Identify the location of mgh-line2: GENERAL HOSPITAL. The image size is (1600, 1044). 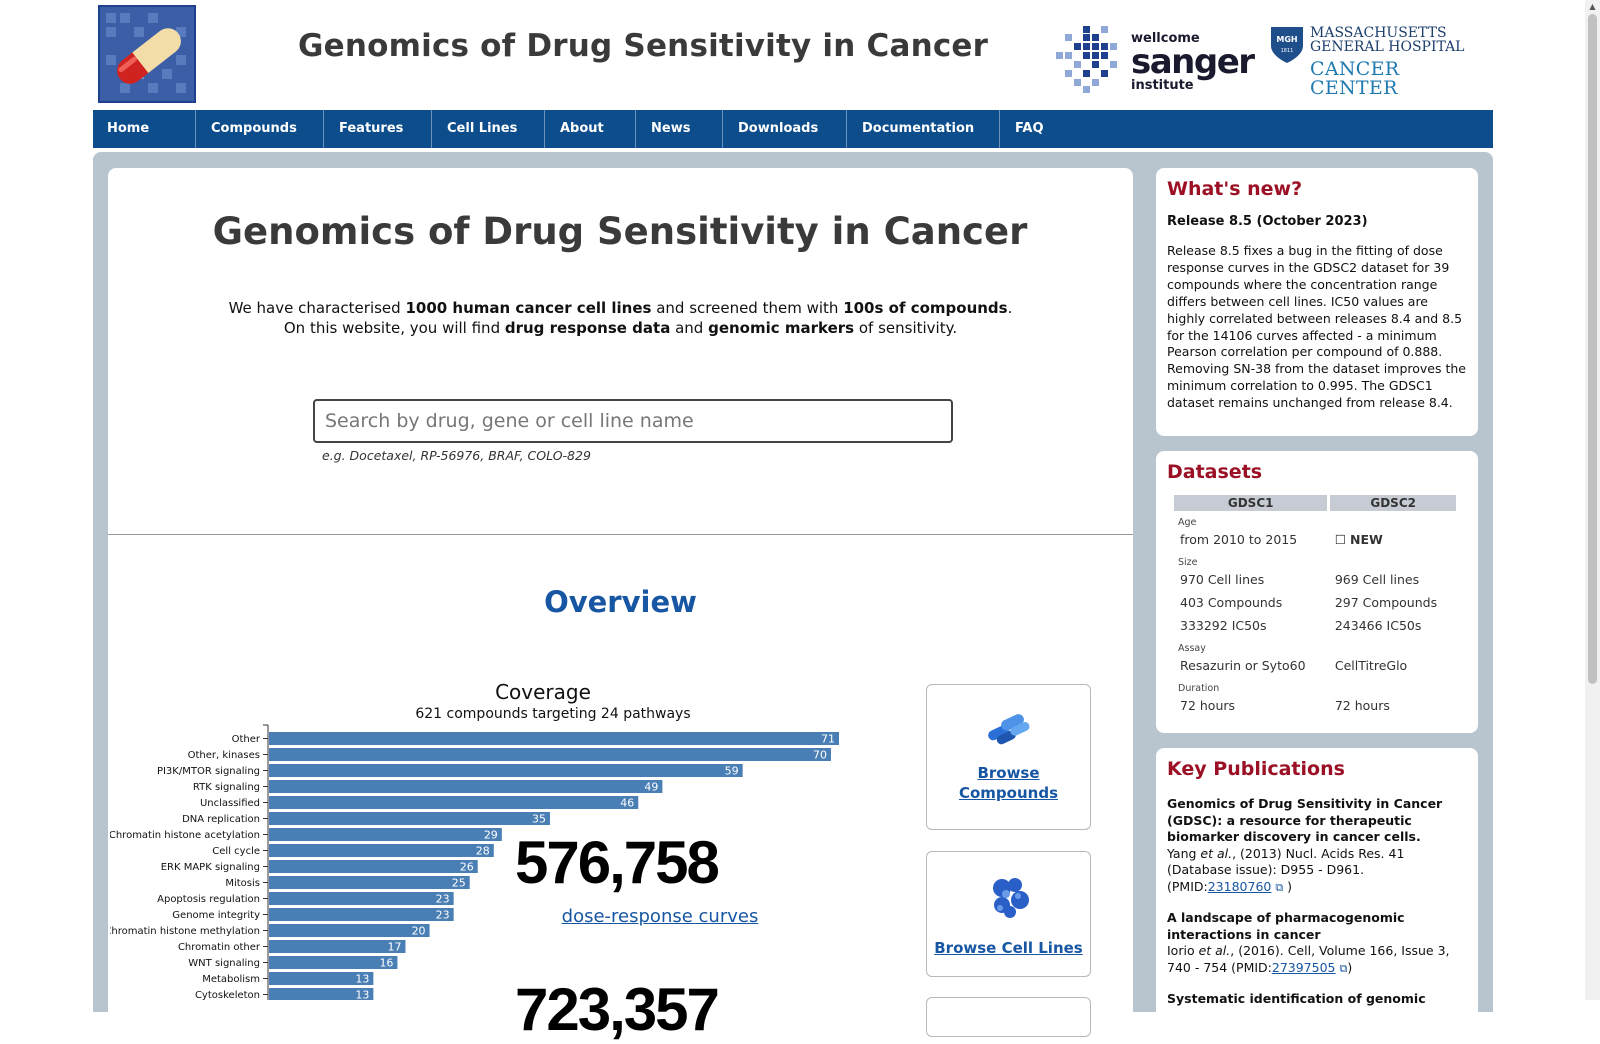
(1387, 47).